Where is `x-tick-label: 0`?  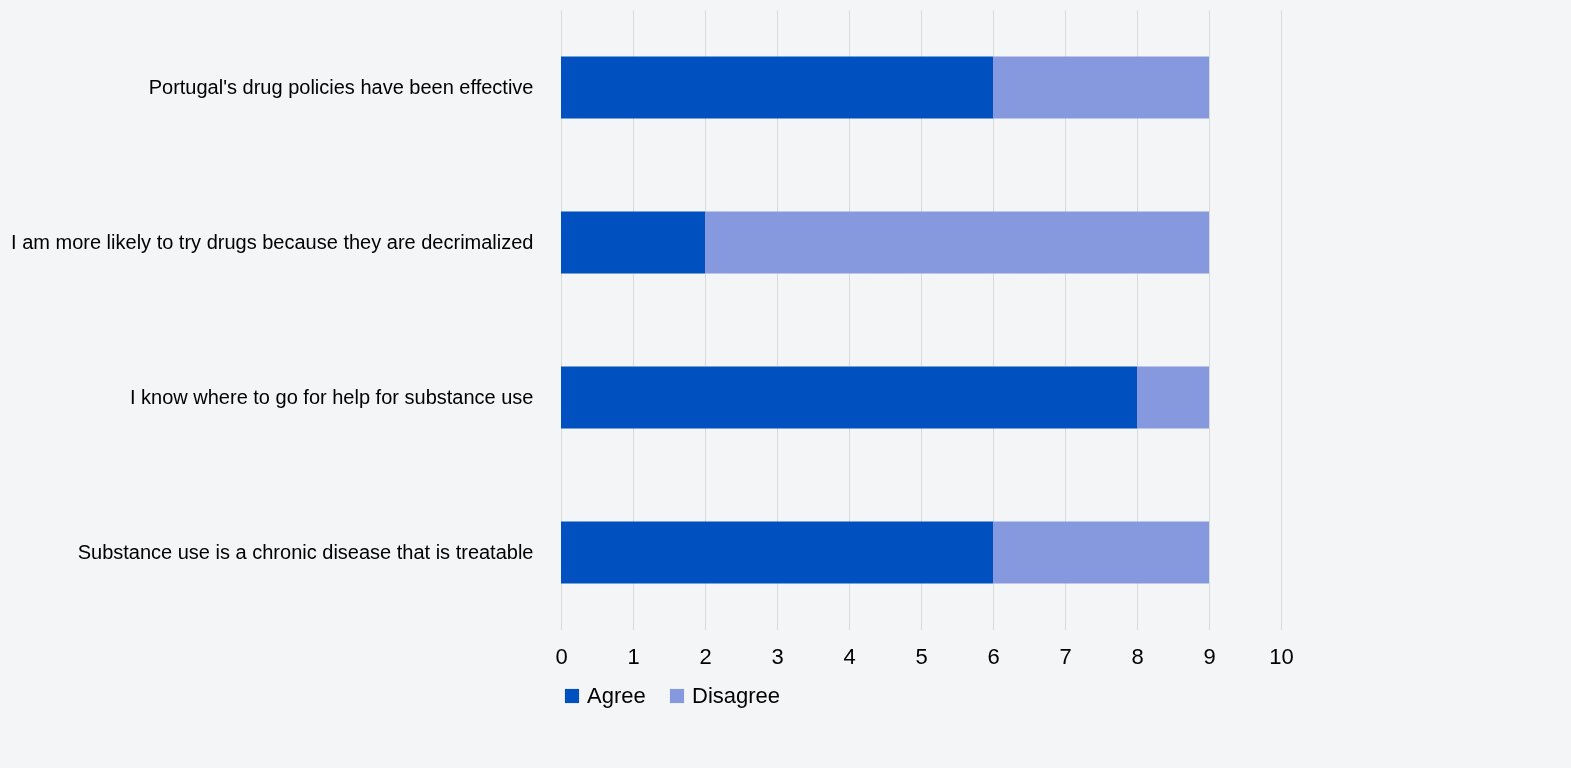 x-tick-label: 0 is located at coordinates (561, 656).